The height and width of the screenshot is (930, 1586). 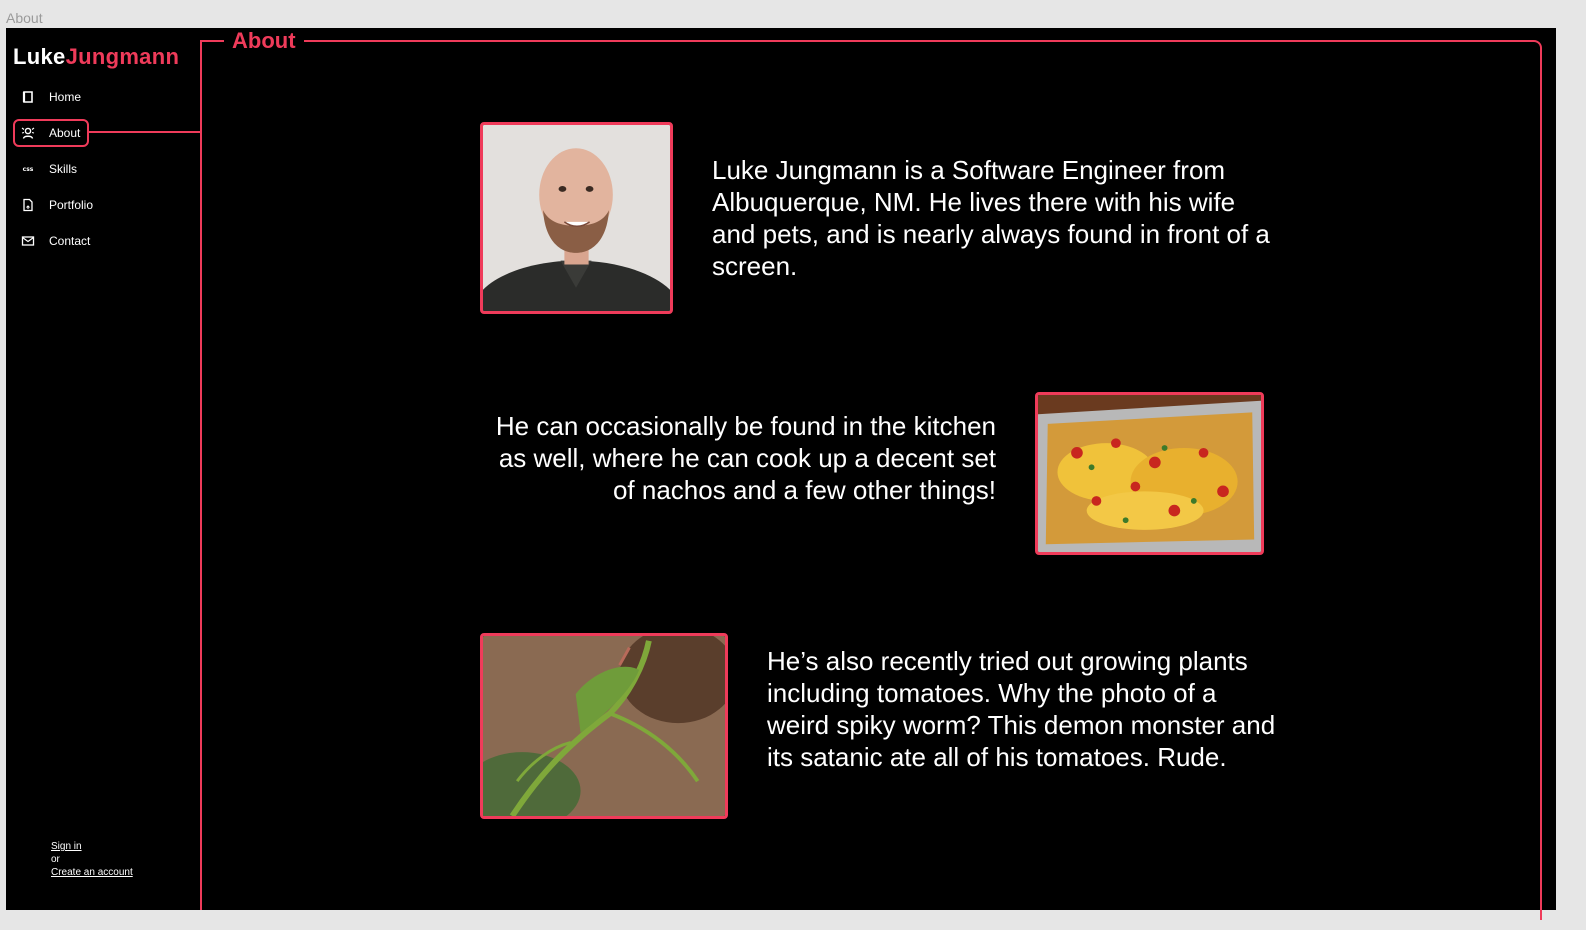 What do you see at coordinates (122, 56) in the screenshot?
I see `brand-last-name: Jungmann` at bounding box center [122, 56].